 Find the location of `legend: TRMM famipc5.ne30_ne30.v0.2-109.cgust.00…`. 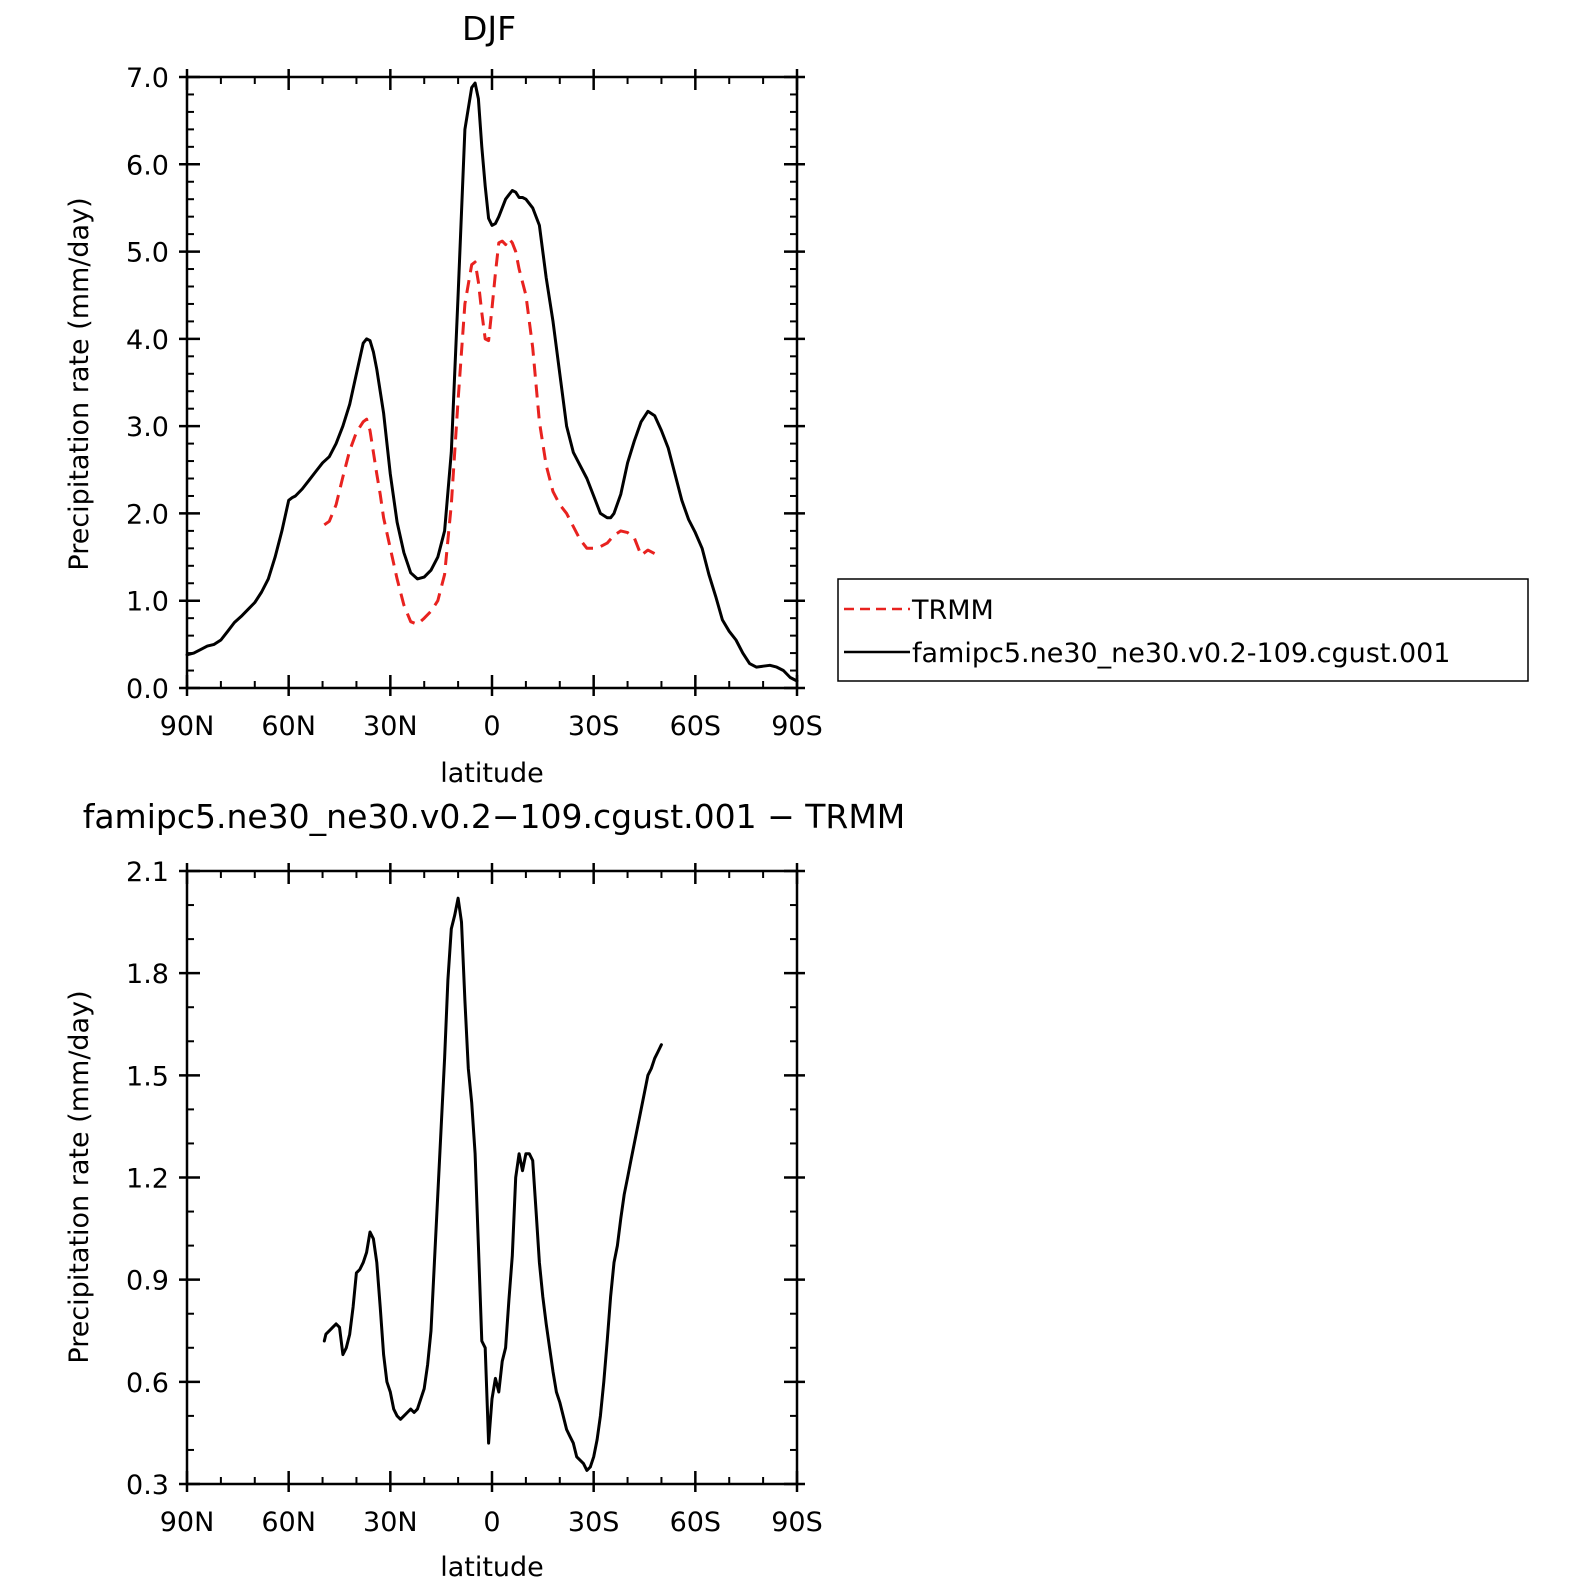

legend: TRMM famipc5.ne30_ne30.v0.2-109.cgust.00… is located at coordinates (1183, 630).